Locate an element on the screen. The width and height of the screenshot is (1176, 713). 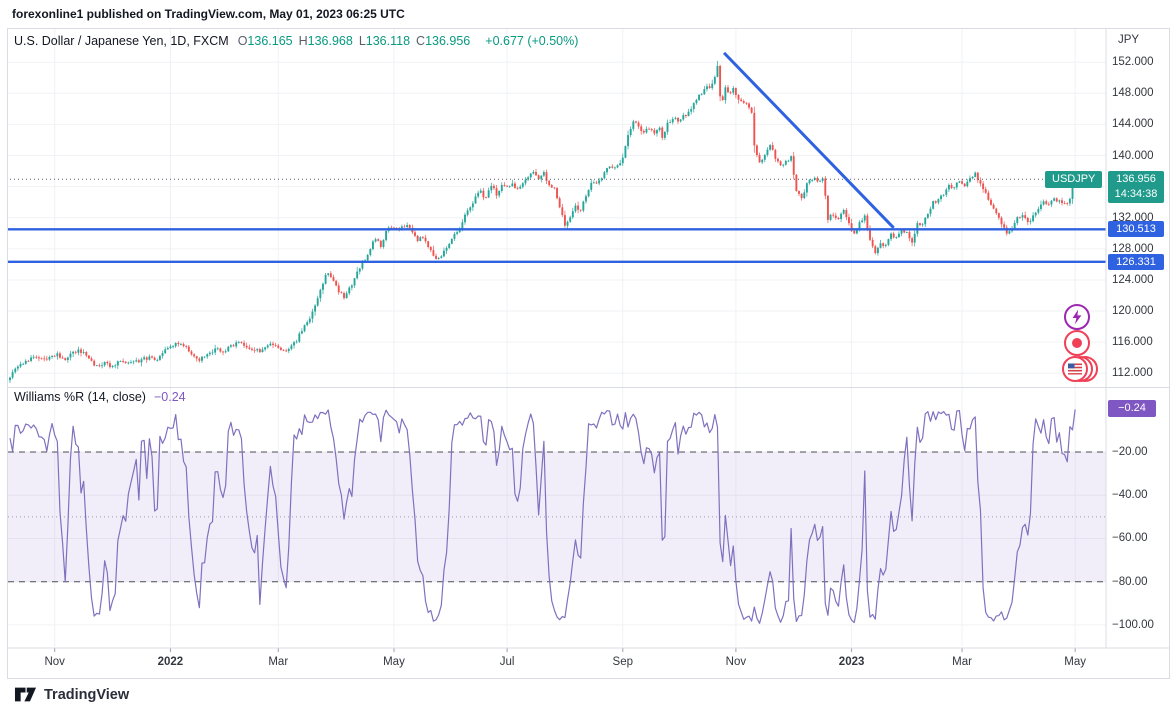
symbol-price-label-badge: USDJPY is located at coordinates (1074, 179).